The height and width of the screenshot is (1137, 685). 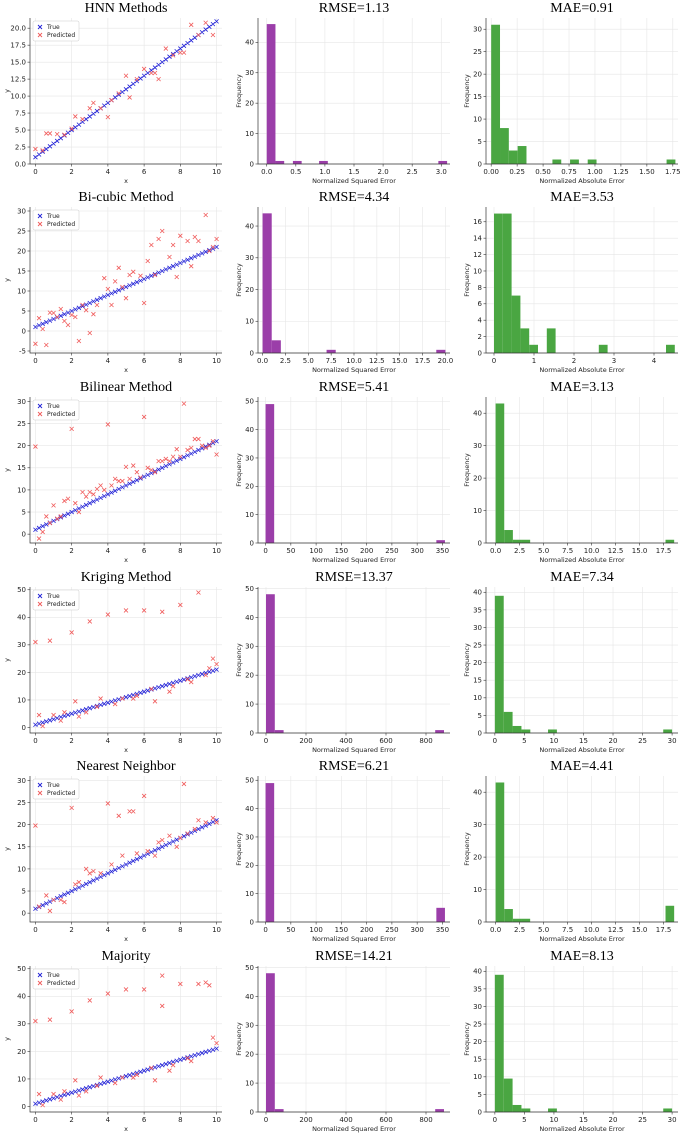 What do you see at coordinates (249, 589) in the screenshot?
I see `y-tick-label: 50` at bounding box center [249, 589].